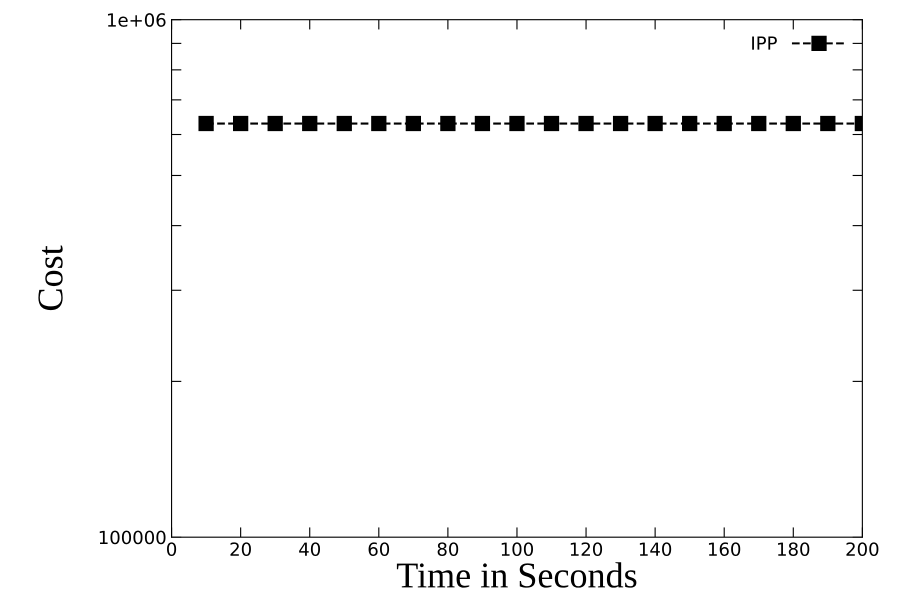  What do you see at coordinates (137, 20) in the screenshot?
I see `y-tick-label: 1e+06` at bounding box center [137, 20].